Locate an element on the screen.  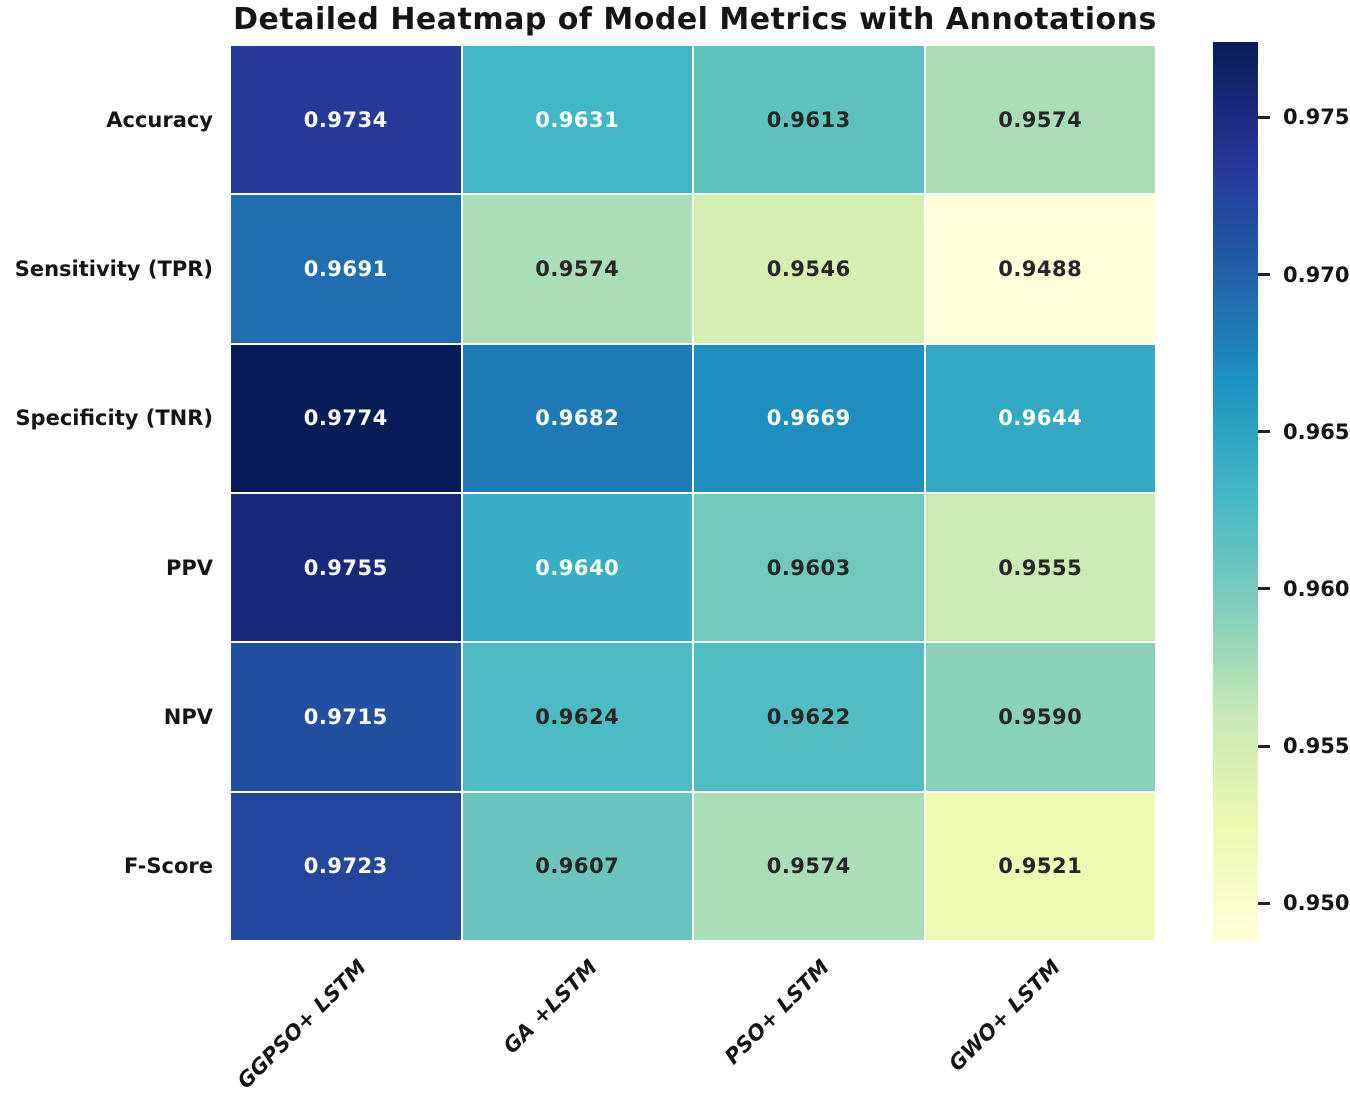
colorbar-tick-label: 0.965 is located at coordinates (1316, 431).